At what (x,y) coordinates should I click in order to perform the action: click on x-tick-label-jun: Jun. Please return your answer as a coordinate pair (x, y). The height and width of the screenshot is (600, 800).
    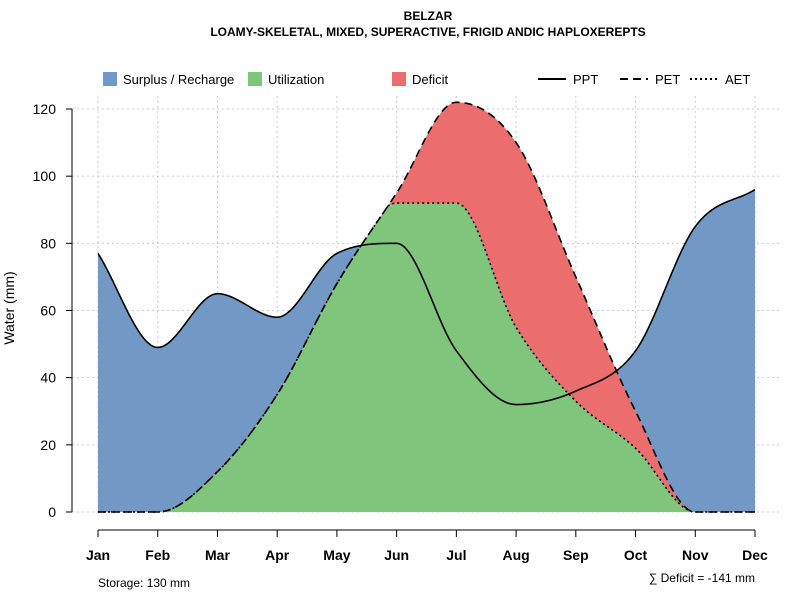
    Looking at the image, I should click on (396, 555).